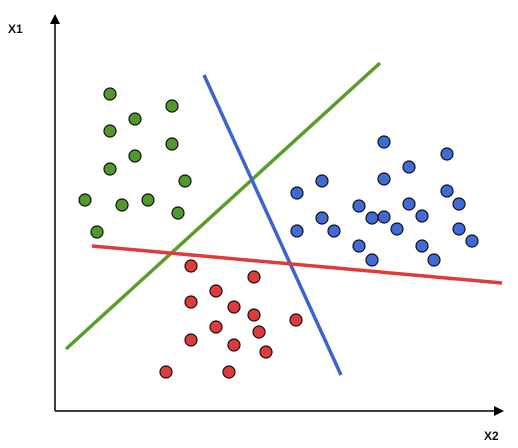 The image size is (518, 448). What do you see at coordinates (297, 264) in the screenshot?
I see `red-separator` at bounding box center [297, 264].